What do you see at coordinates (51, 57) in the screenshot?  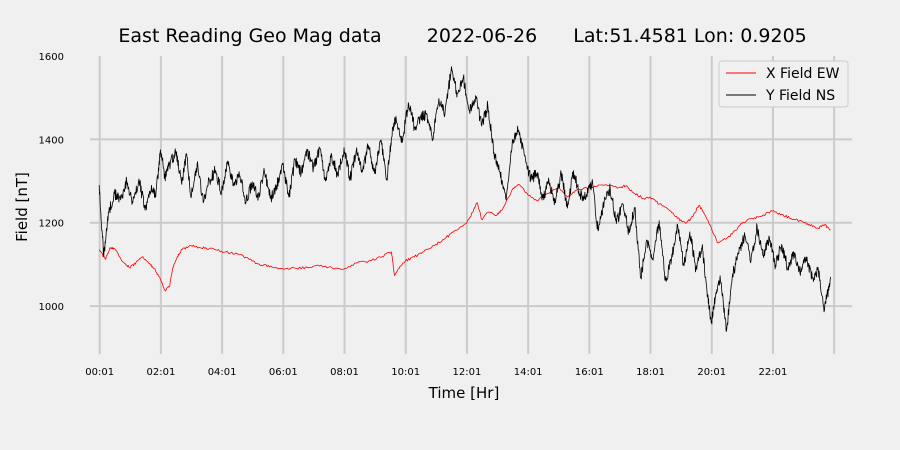 I see `y-tick-label: 1600` at bounding box center [51, 57].